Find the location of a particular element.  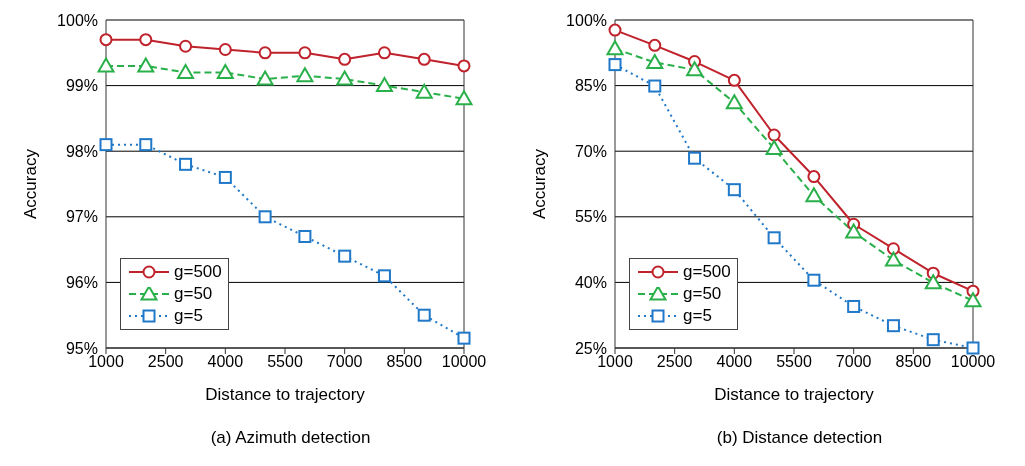

y-tick-label: 98% is located at coordinates (81, 151).